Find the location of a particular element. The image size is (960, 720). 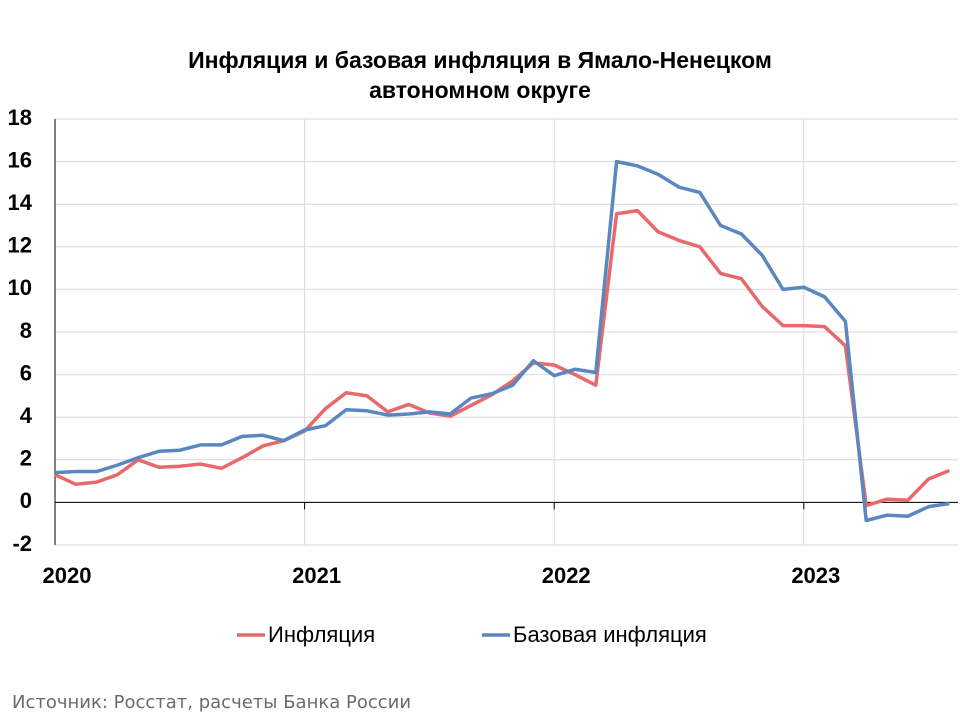

x-tick-label: 2021 is located at coordinates (316, 575).